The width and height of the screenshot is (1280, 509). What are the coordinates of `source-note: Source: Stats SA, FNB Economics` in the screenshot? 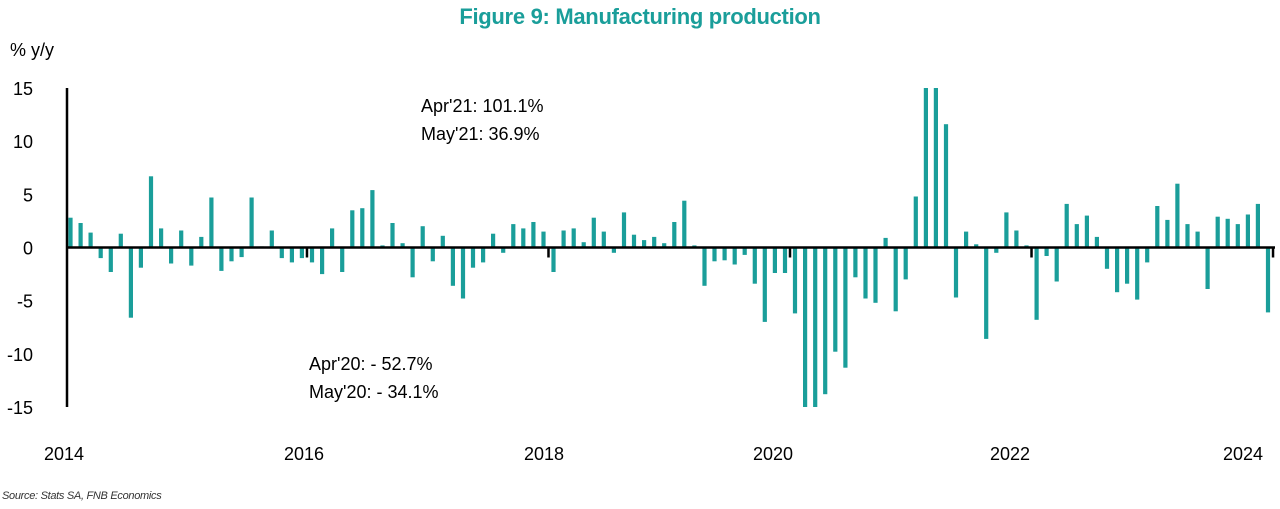 It's located at (82, 496).